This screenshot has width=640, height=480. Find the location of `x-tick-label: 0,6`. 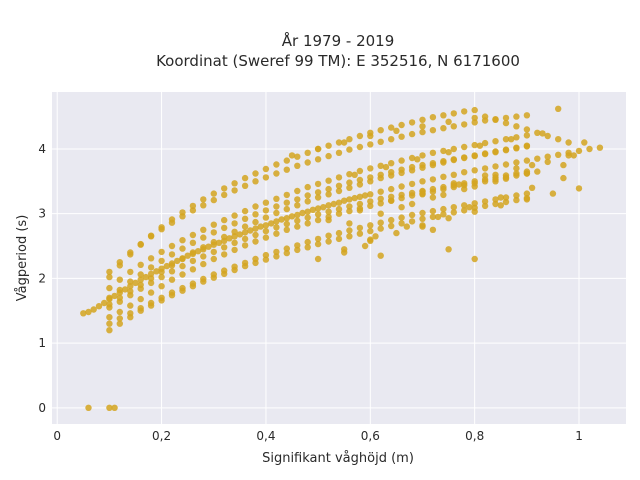

x-tick-label: 0,6 is located at coordinates (370, 436).